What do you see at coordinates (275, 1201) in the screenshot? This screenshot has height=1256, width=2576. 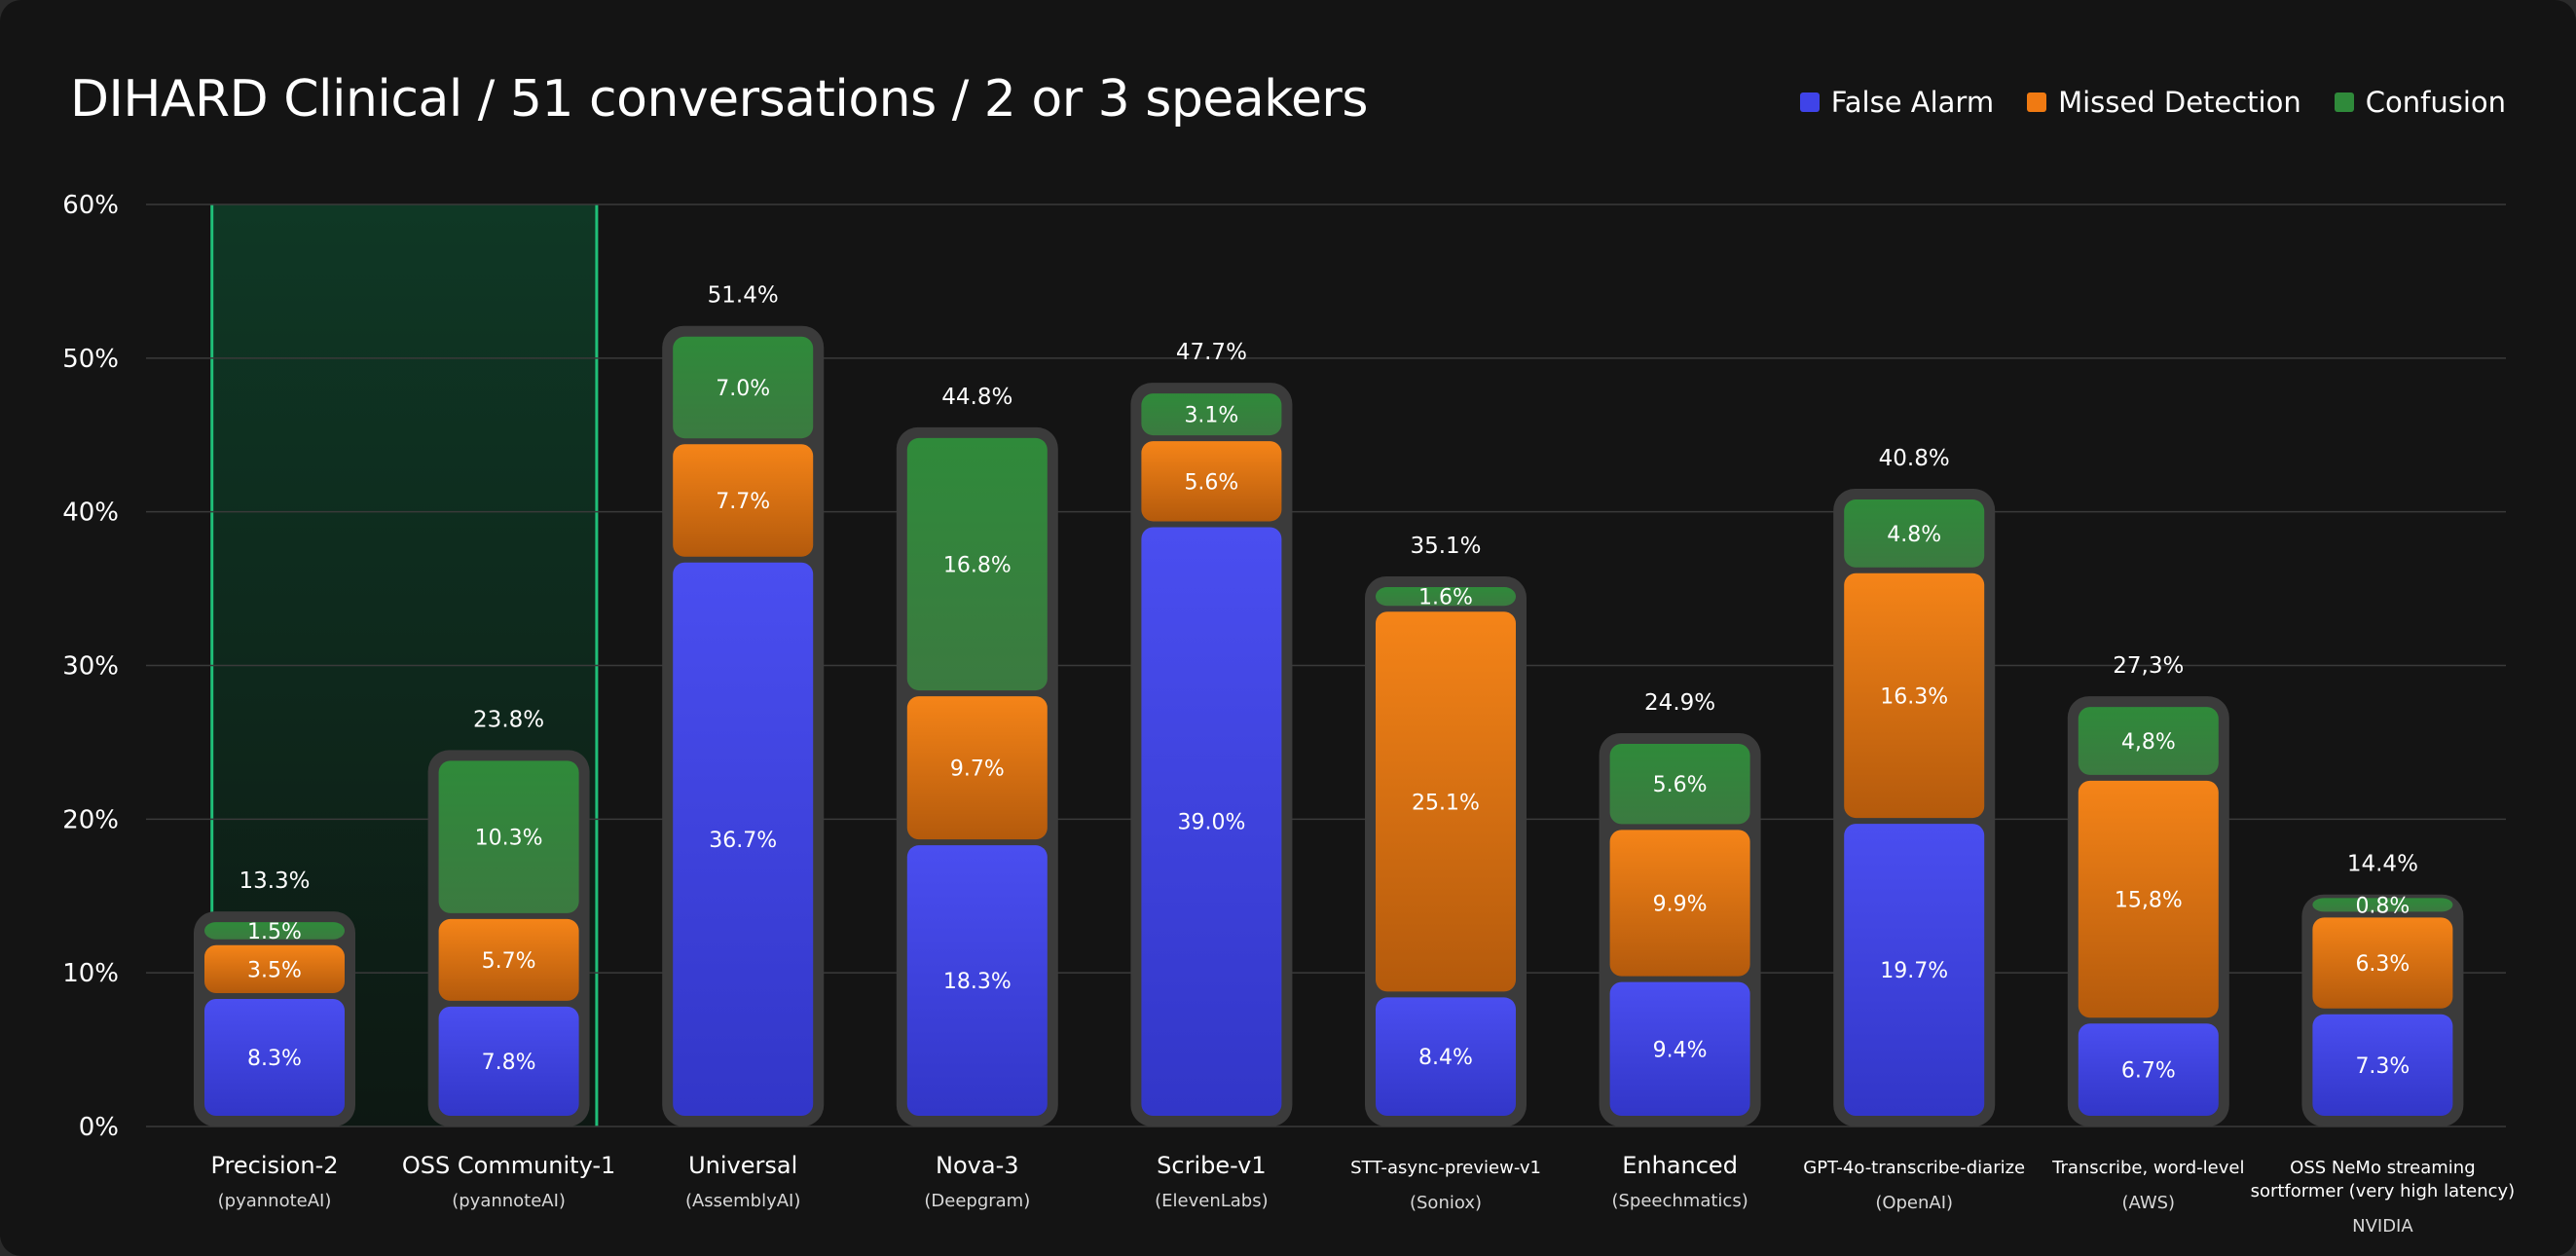 I see `category-provider: (pyannoteAI)` at bounding box center [275, 1201].